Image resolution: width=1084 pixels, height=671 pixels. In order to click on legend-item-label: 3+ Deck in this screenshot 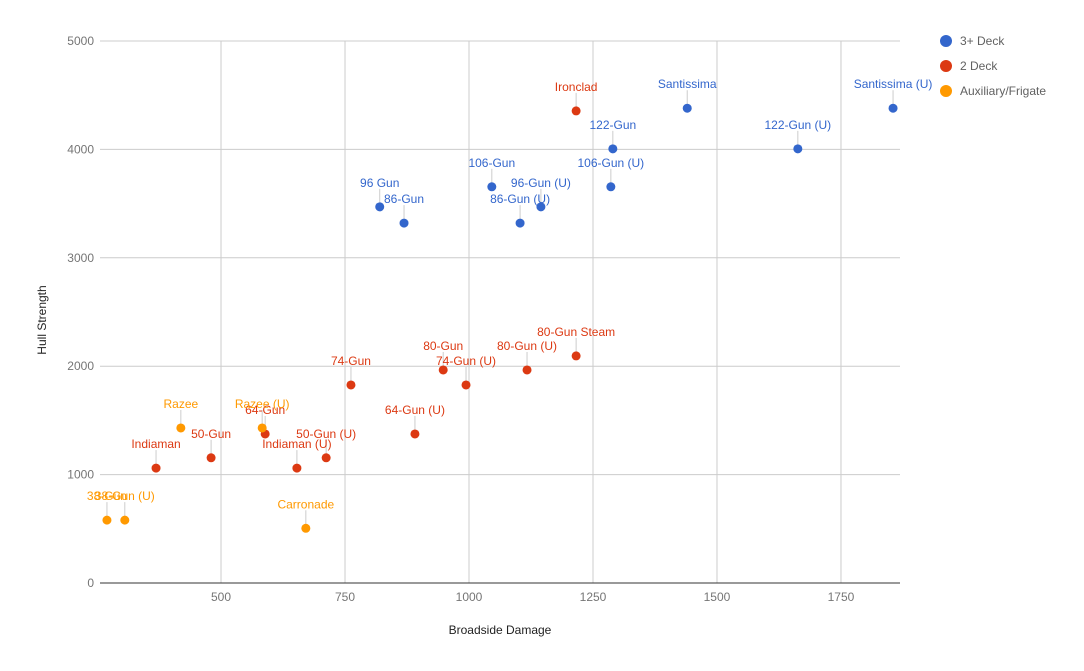, I will do `click(982, 41)`.